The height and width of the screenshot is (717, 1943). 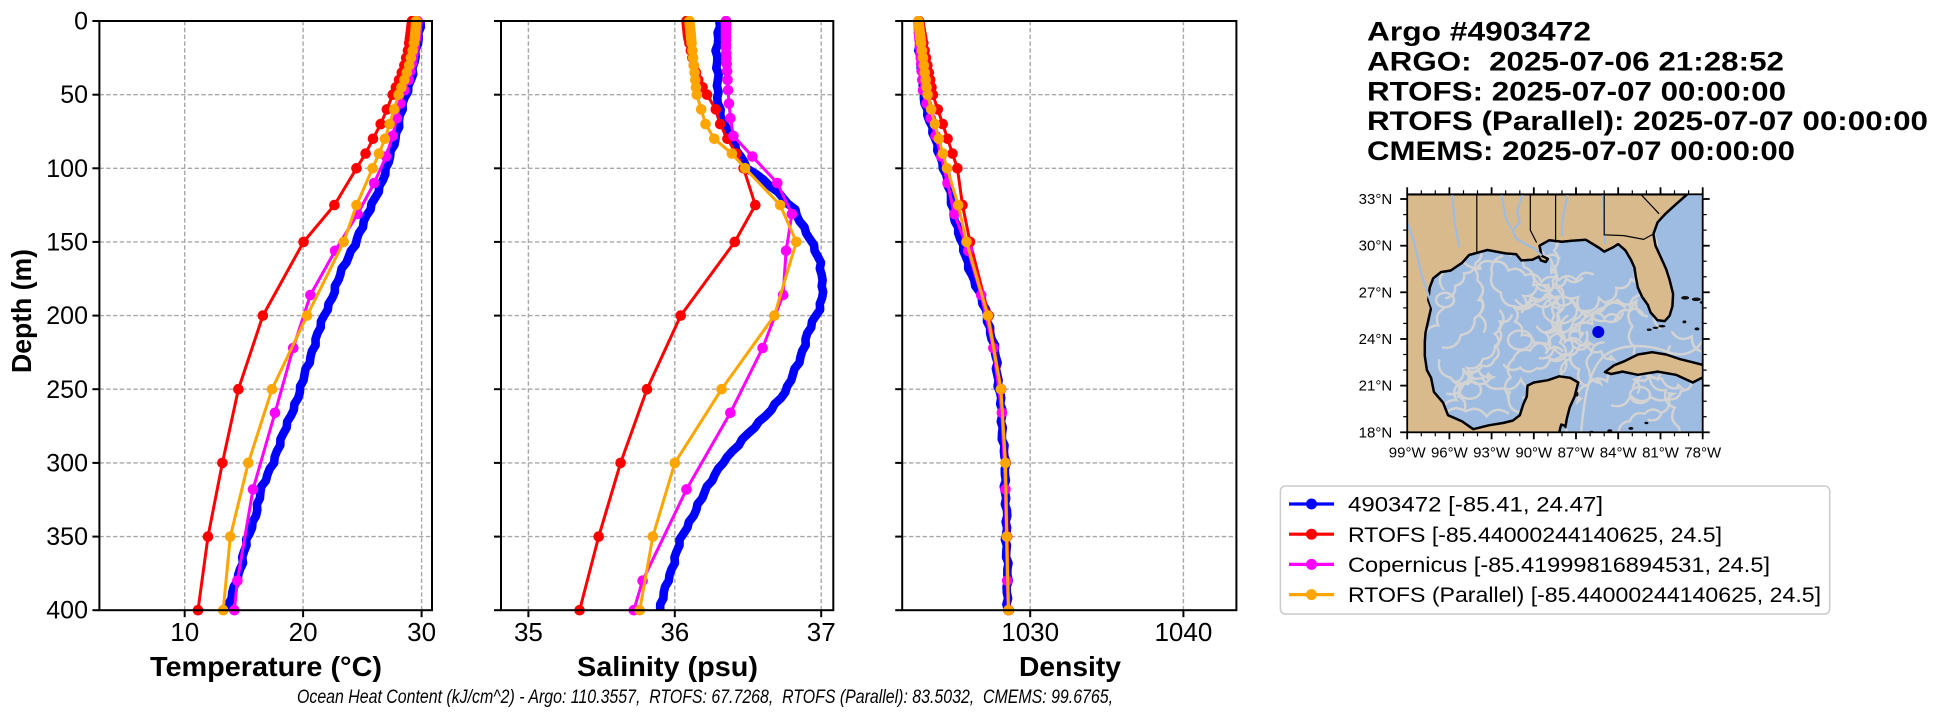 I want to click on svg-text: 27°N, so click(x=1376, y=292).